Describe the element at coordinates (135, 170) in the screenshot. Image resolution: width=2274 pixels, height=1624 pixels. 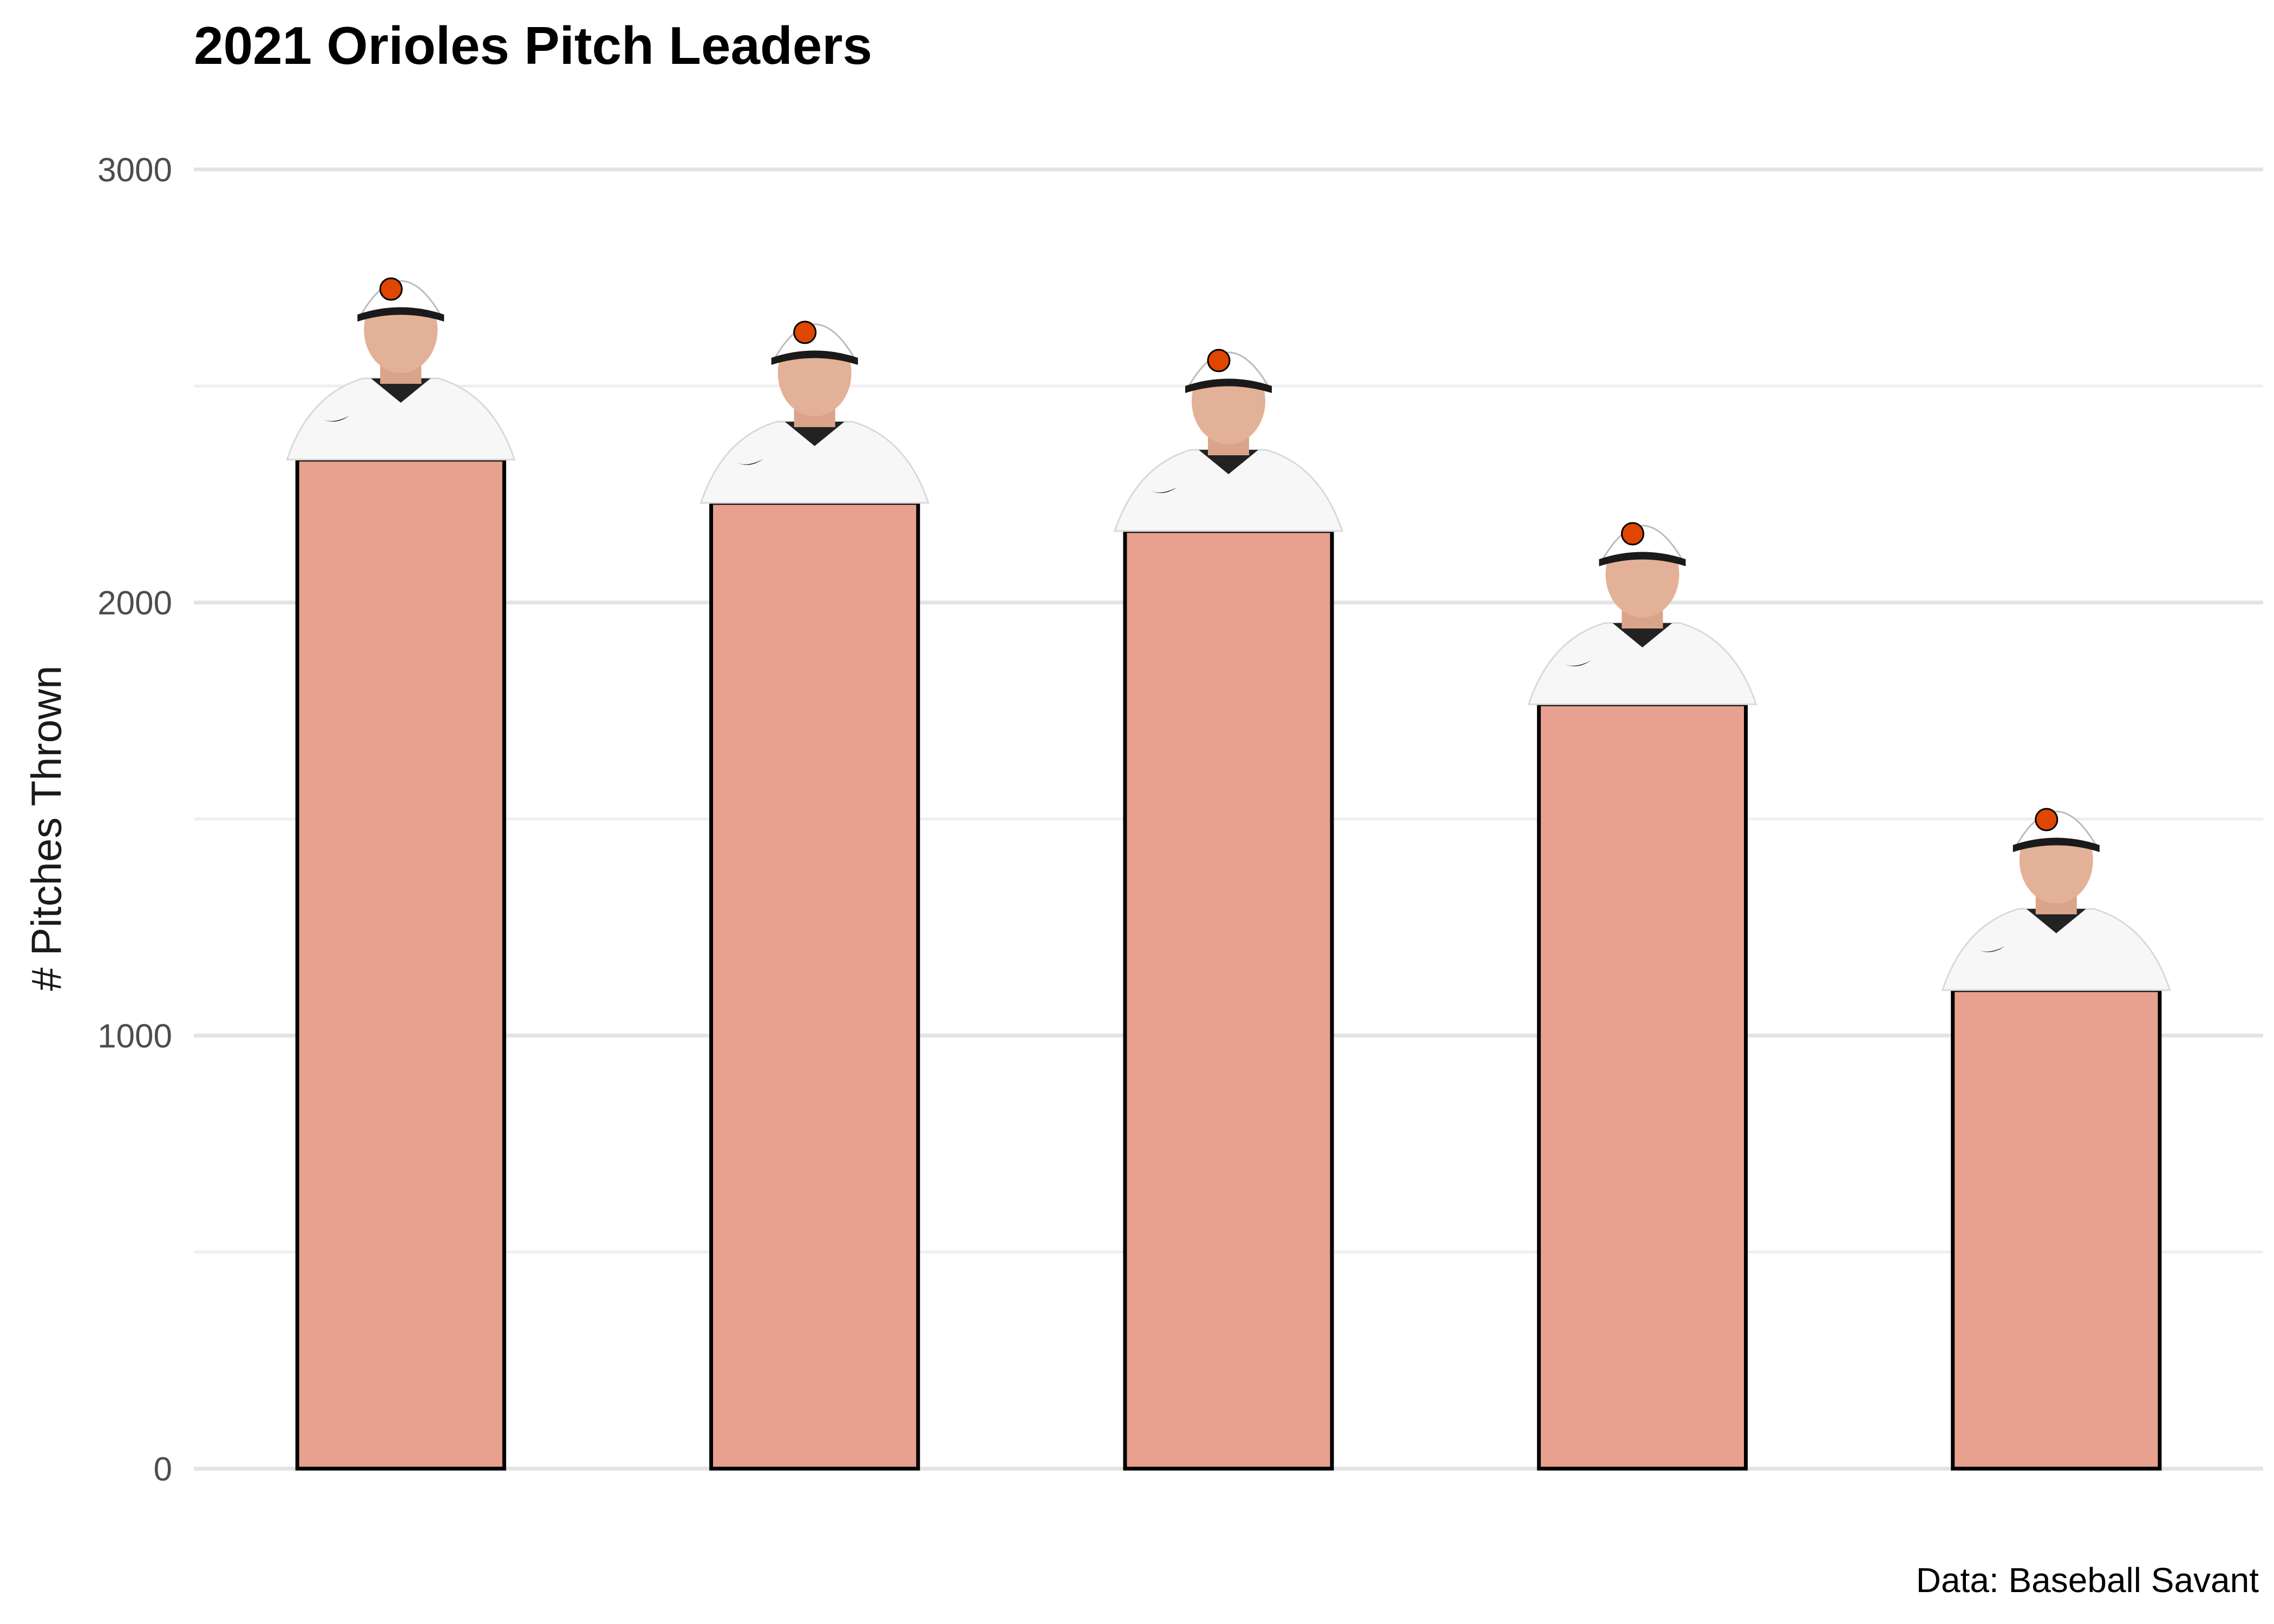
I see `y-tick-label: 3000` at that location.